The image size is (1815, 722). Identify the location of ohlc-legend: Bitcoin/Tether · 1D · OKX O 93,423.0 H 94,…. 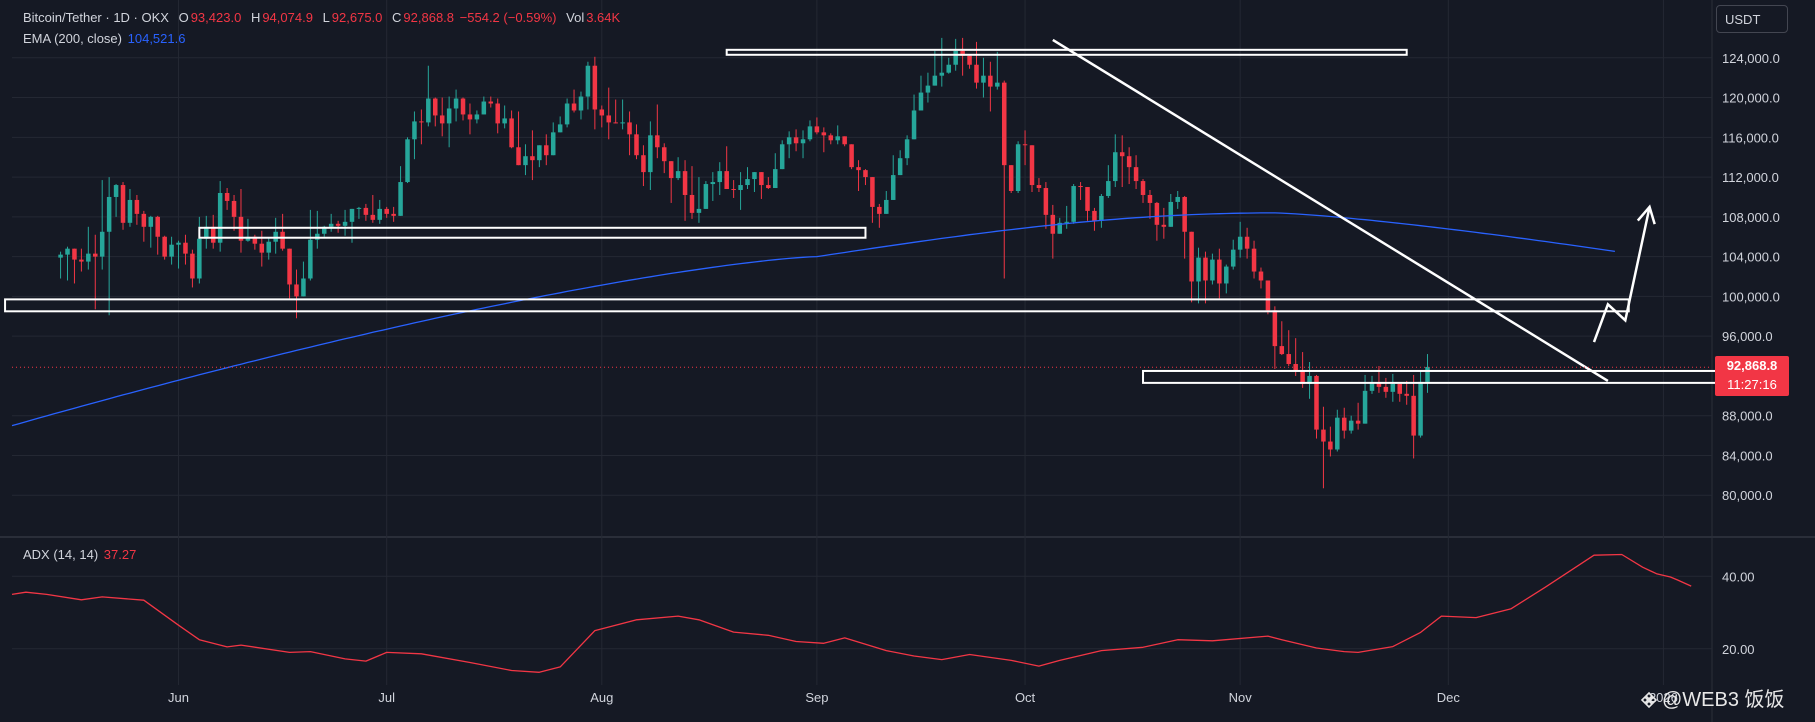
(322, 17).